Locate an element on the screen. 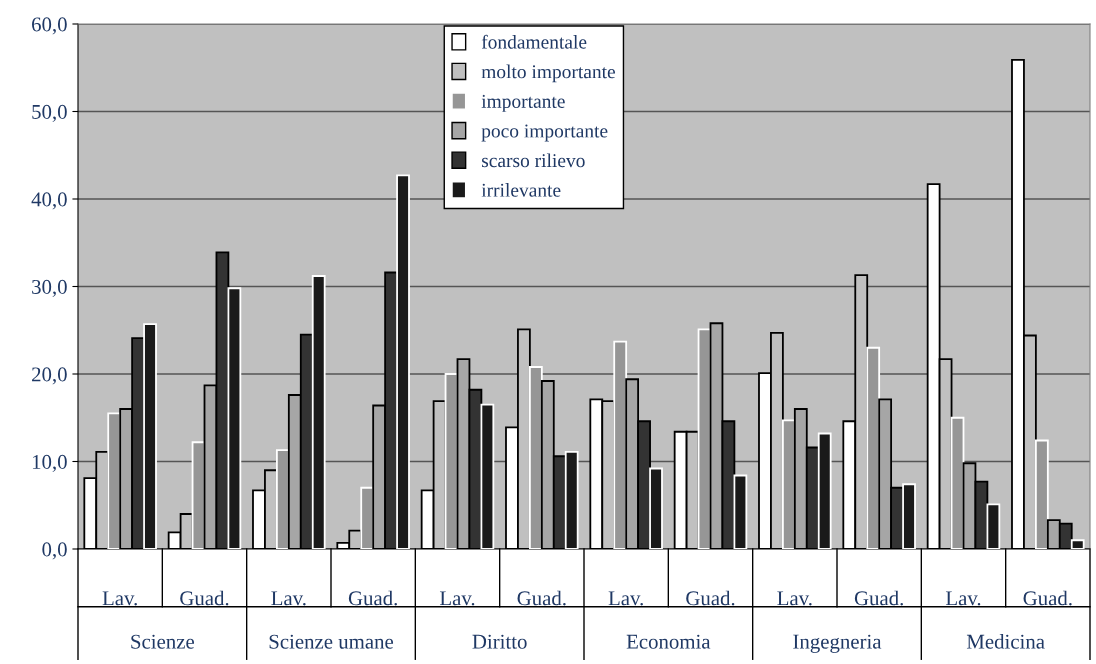 Image resolution: width=1096 pixels, height=664 pixels. legend-label: importante is located at coordinates (523, 103).